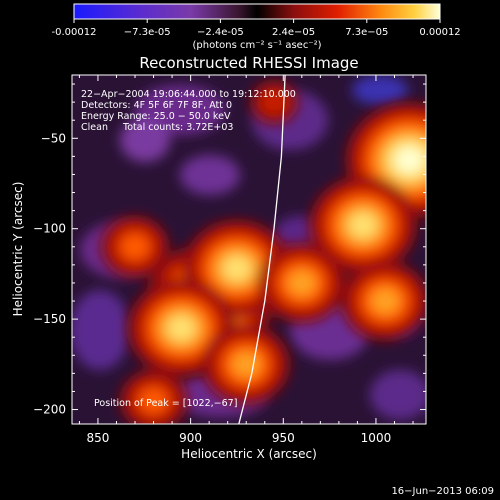 The height and width of the screenshot is (500, 500). Describe the element at coordinates (442, 491) in the screenshot. I see `footer-date: 16−Jun−2013 06:09` at that location.